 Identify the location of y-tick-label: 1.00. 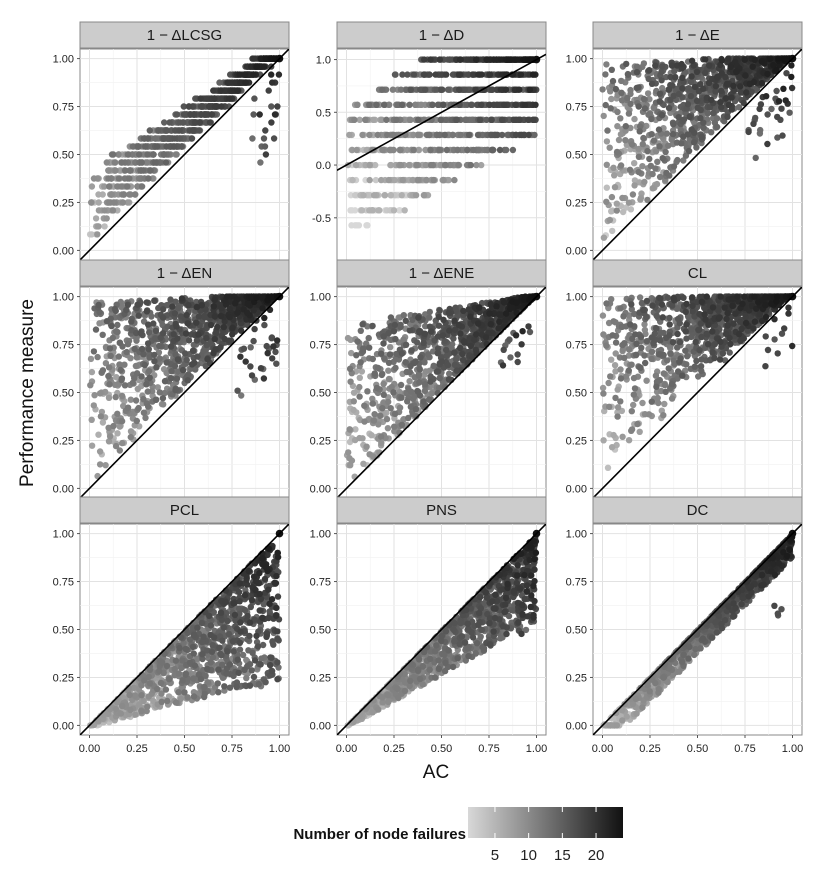
(63, 60).